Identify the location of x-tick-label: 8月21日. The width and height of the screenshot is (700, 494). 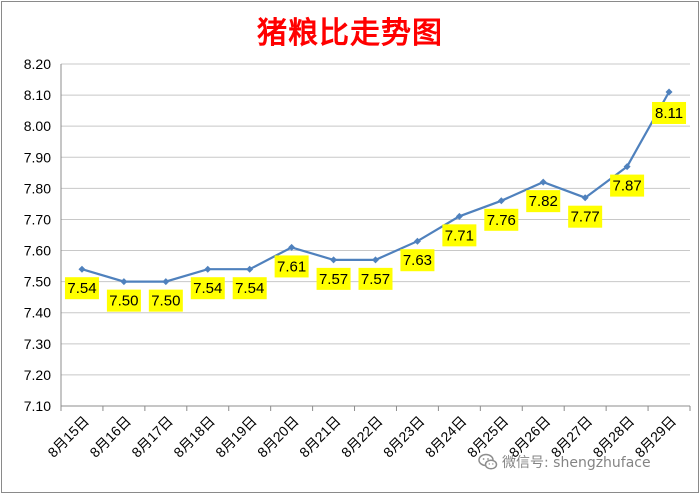
(320, 437).